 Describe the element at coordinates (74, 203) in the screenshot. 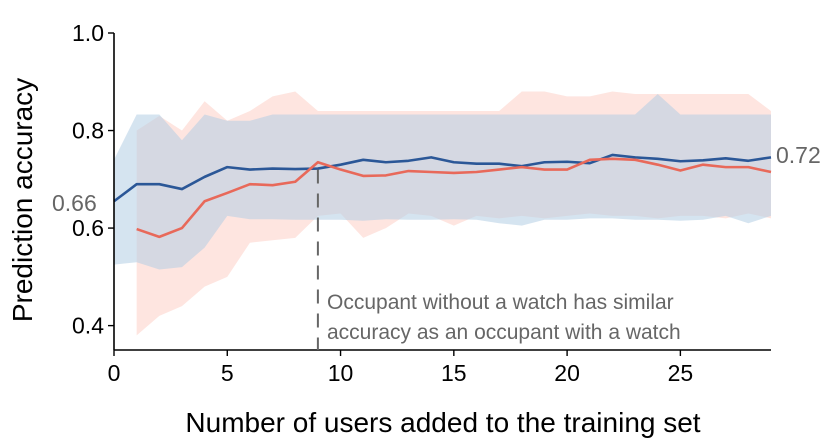

I see `start-value-label: 0.66` at that location.